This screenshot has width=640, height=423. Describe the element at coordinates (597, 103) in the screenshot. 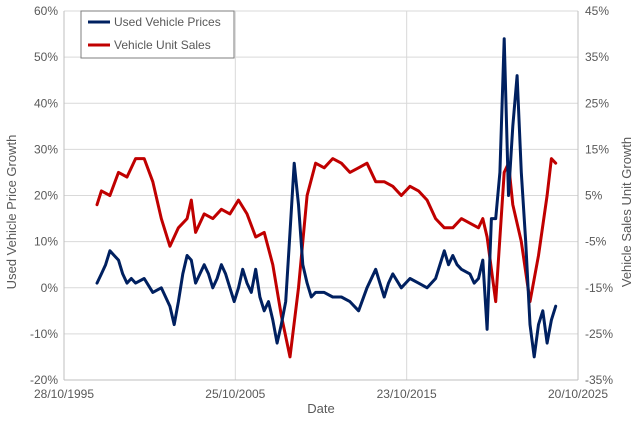

I see `right-tick-label: 25%` at that location.